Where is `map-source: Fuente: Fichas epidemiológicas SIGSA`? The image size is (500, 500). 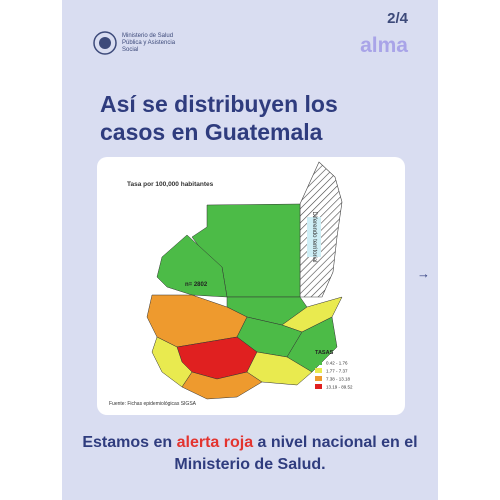
map-source: Fuente: Fichas epidemiológicas SIGSA is located at coordinates (153, 404).